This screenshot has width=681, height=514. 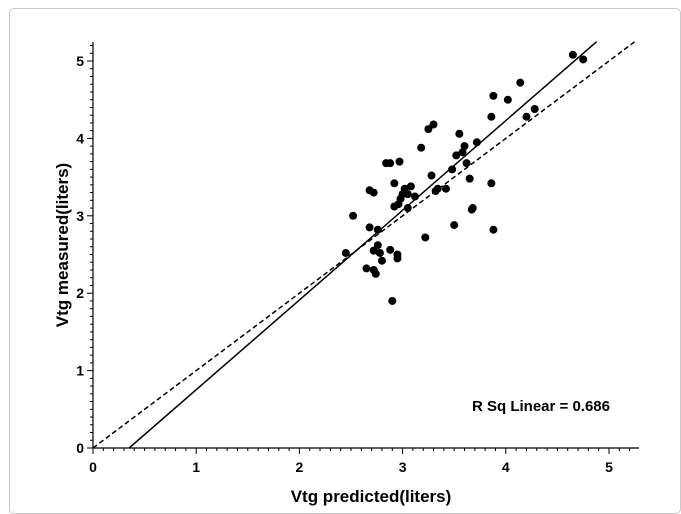 I want to click on y-tick-label: 4, so click(x=80, y=138).